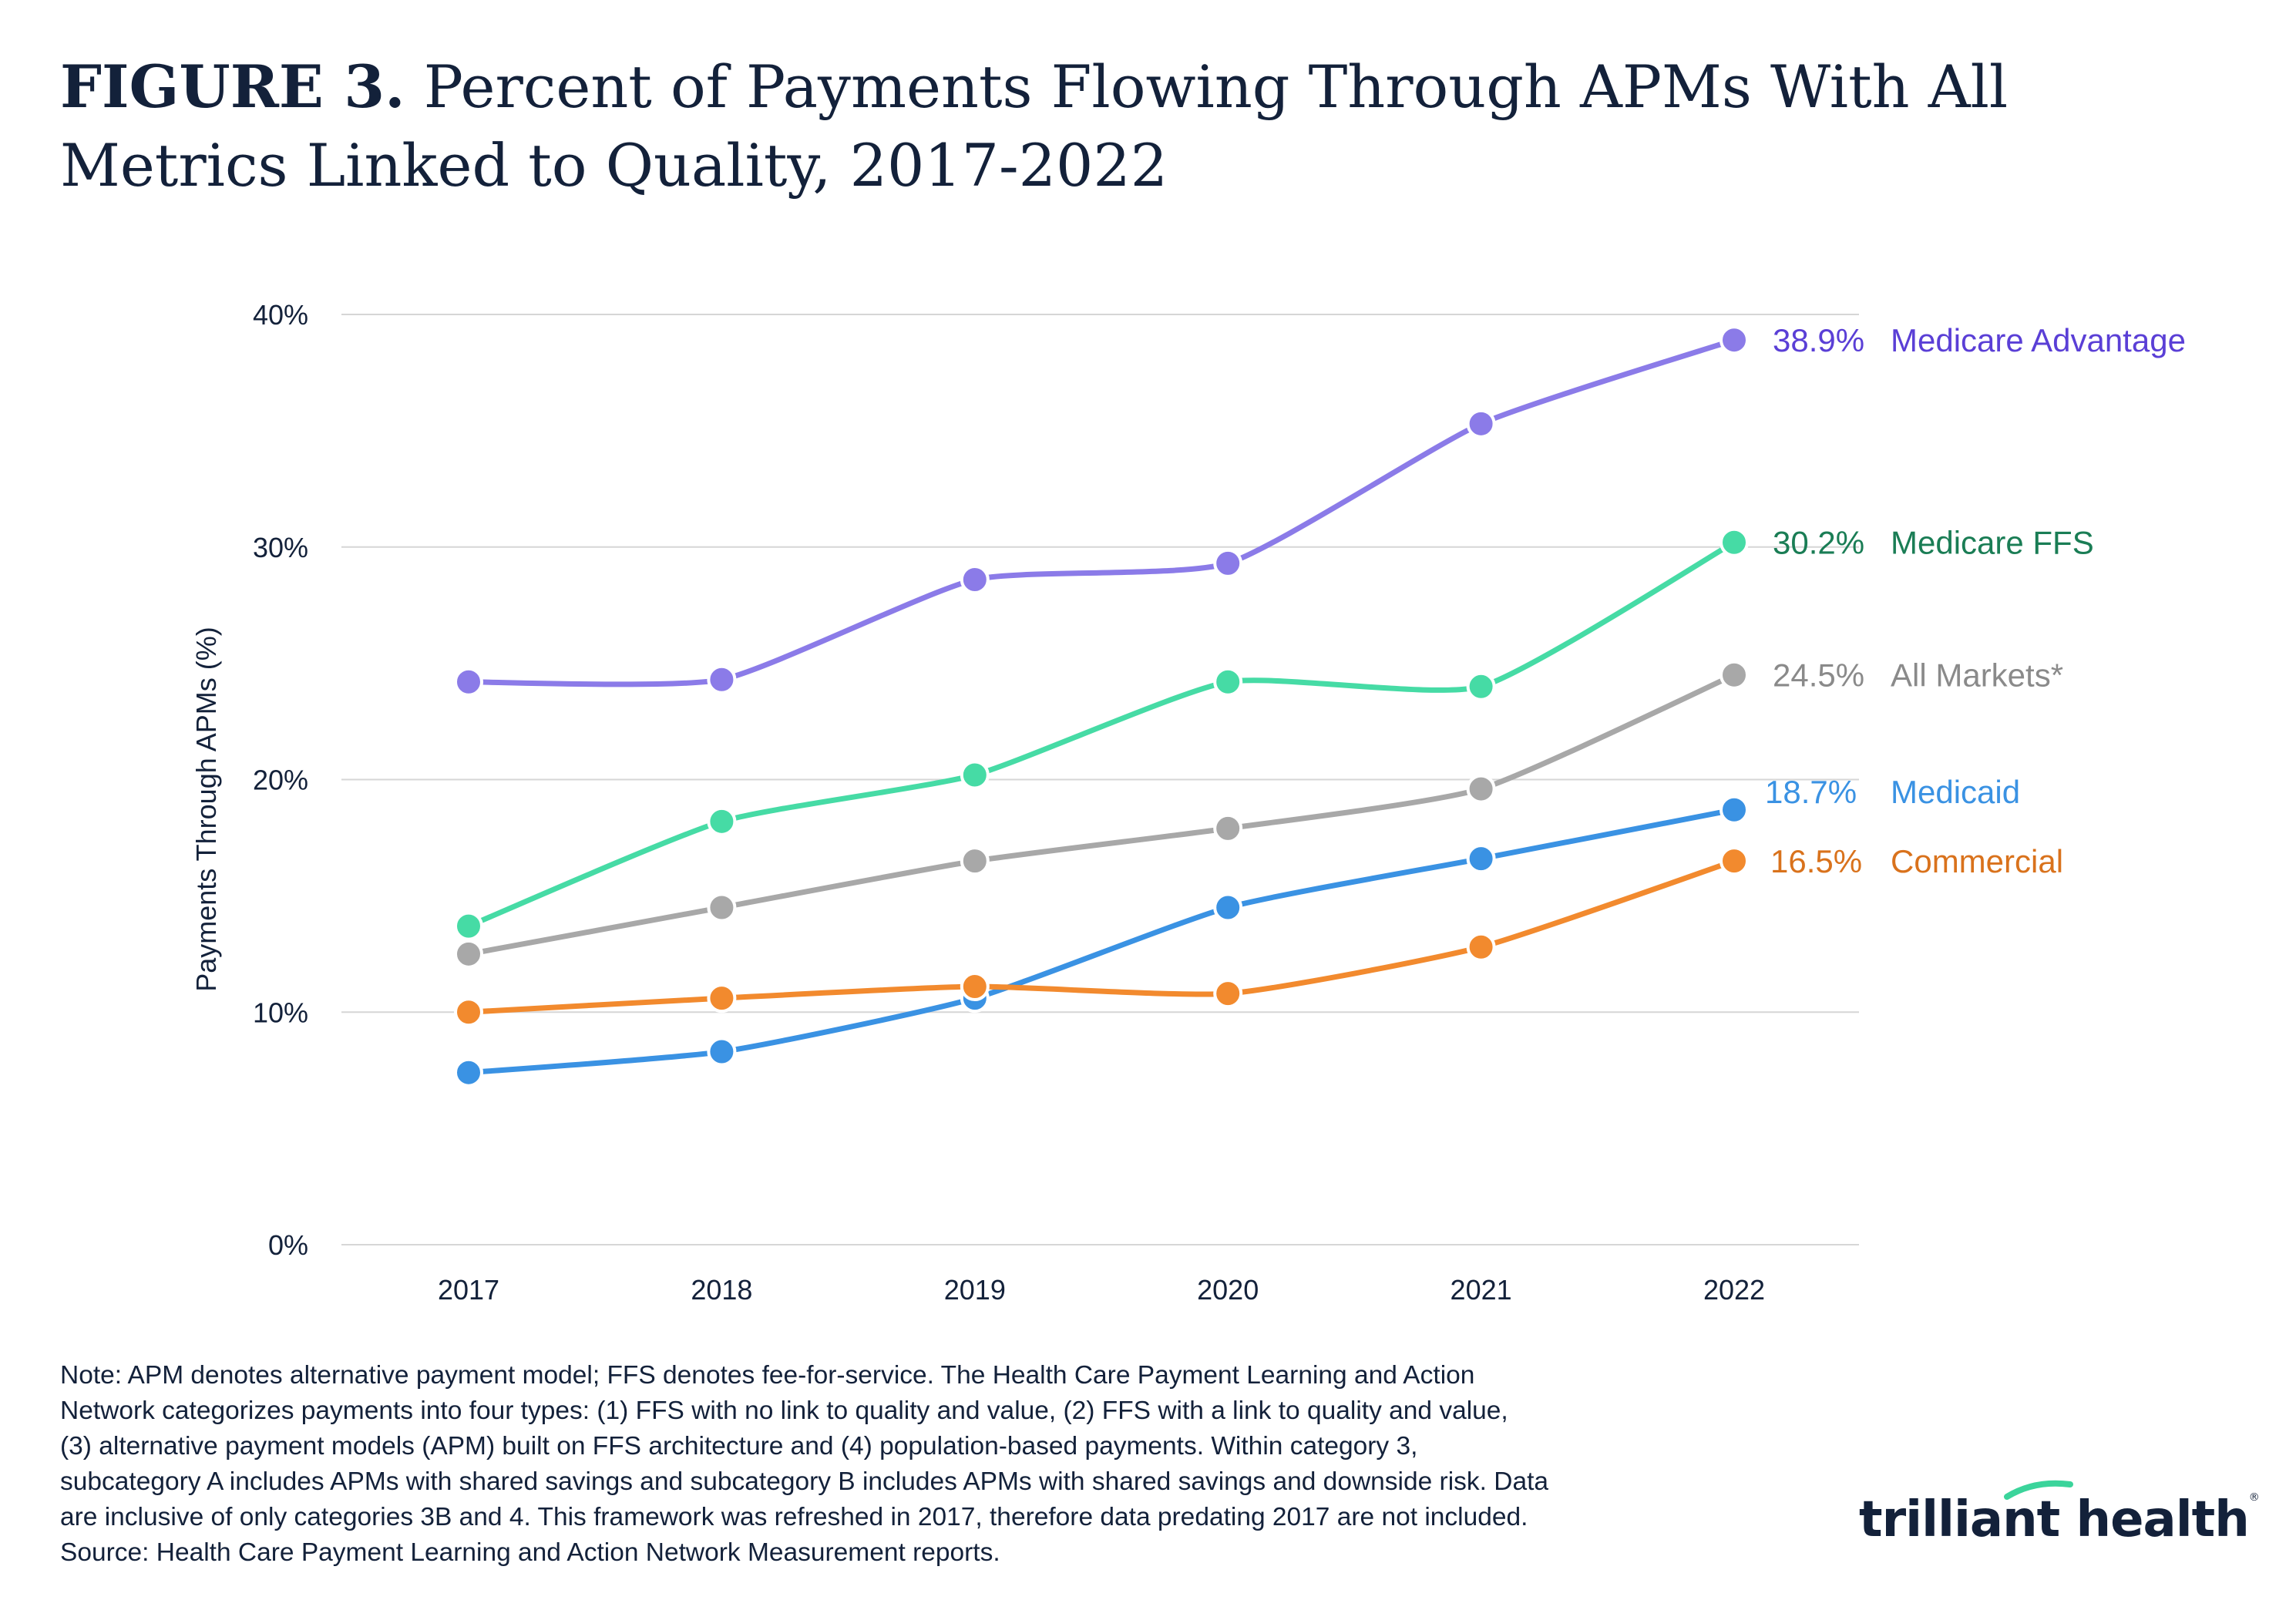 This screenshot has width=2296, height=1600. I want to click on series-name-label: Medicaid, so click(1955, 792).